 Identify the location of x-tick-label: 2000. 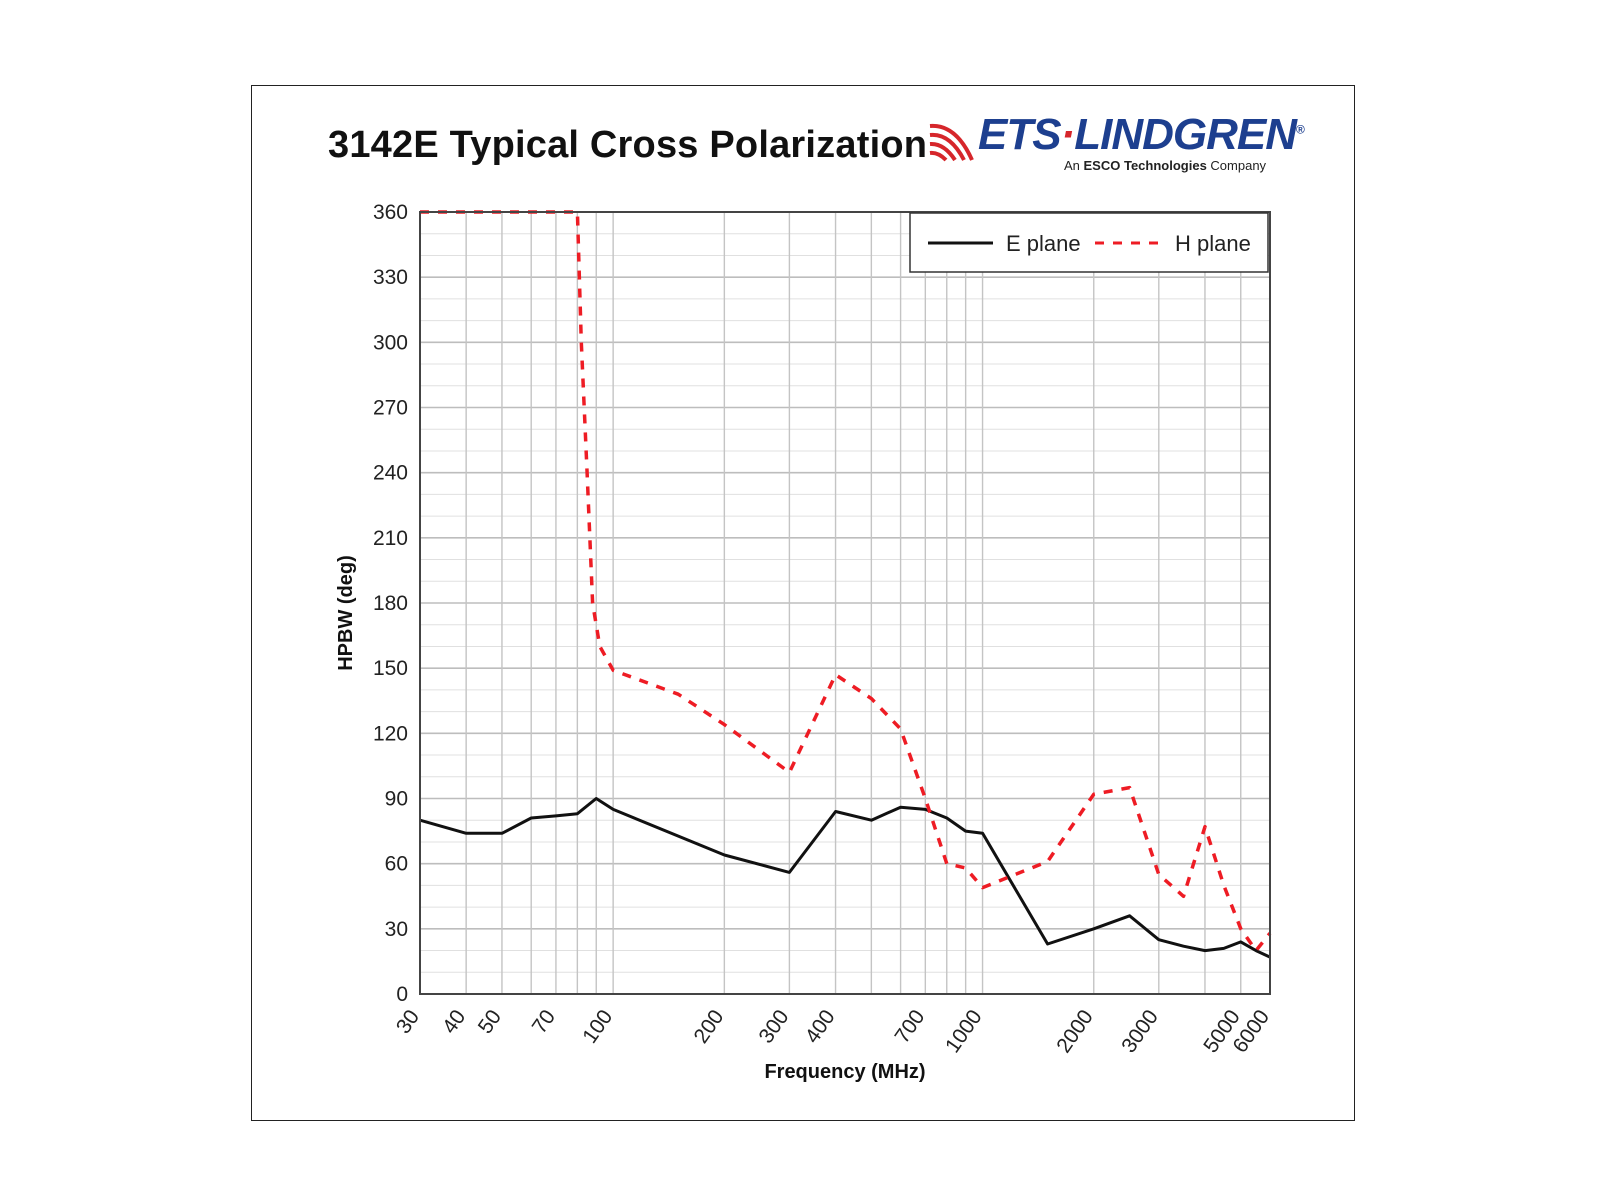
(1075, 1031).